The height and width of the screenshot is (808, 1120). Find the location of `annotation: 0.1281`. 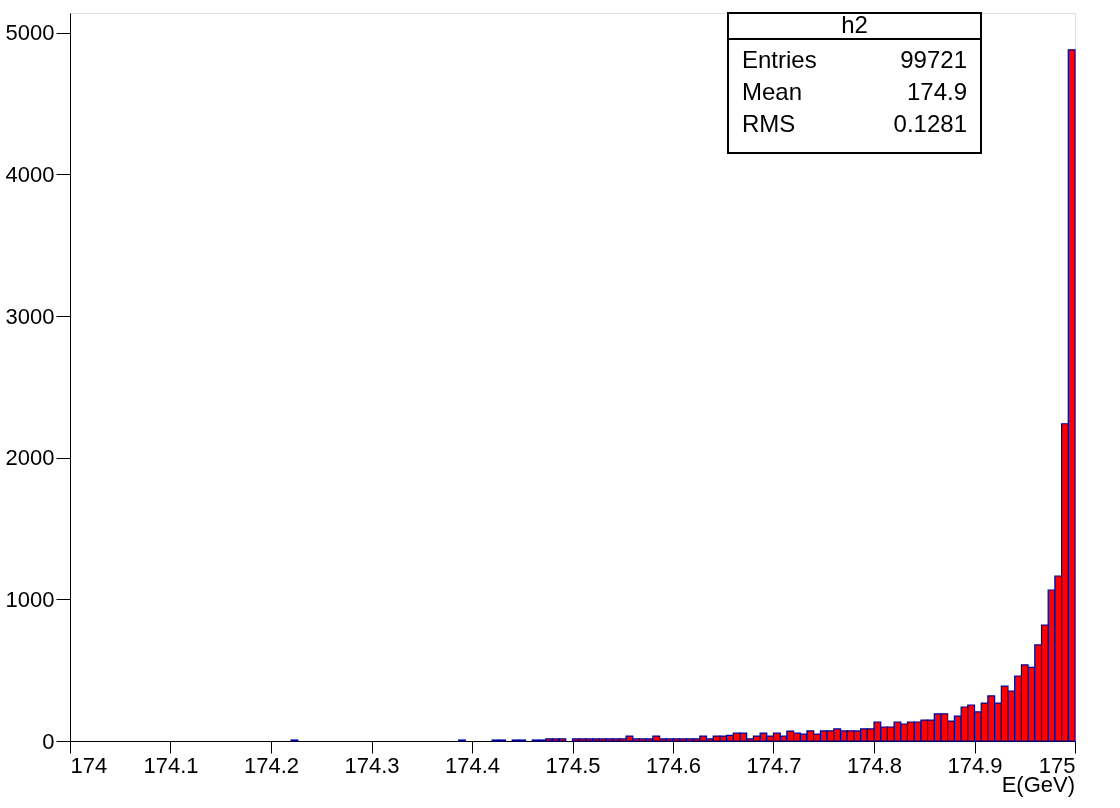

annotation: 0.1281 is located at coordinates (930, 123).